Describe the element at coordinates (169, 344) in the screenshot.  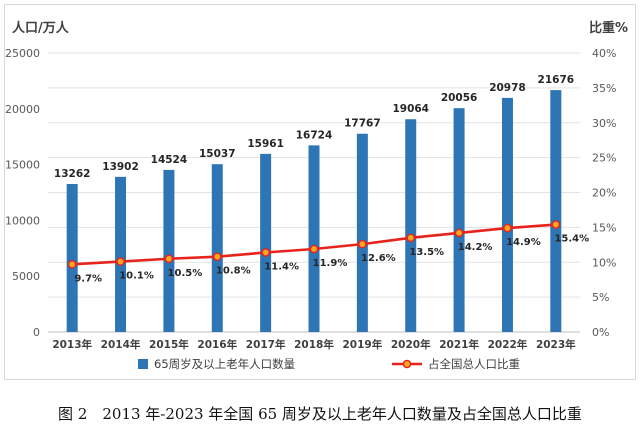
I see `x-tick-label: 2015年` at that location.